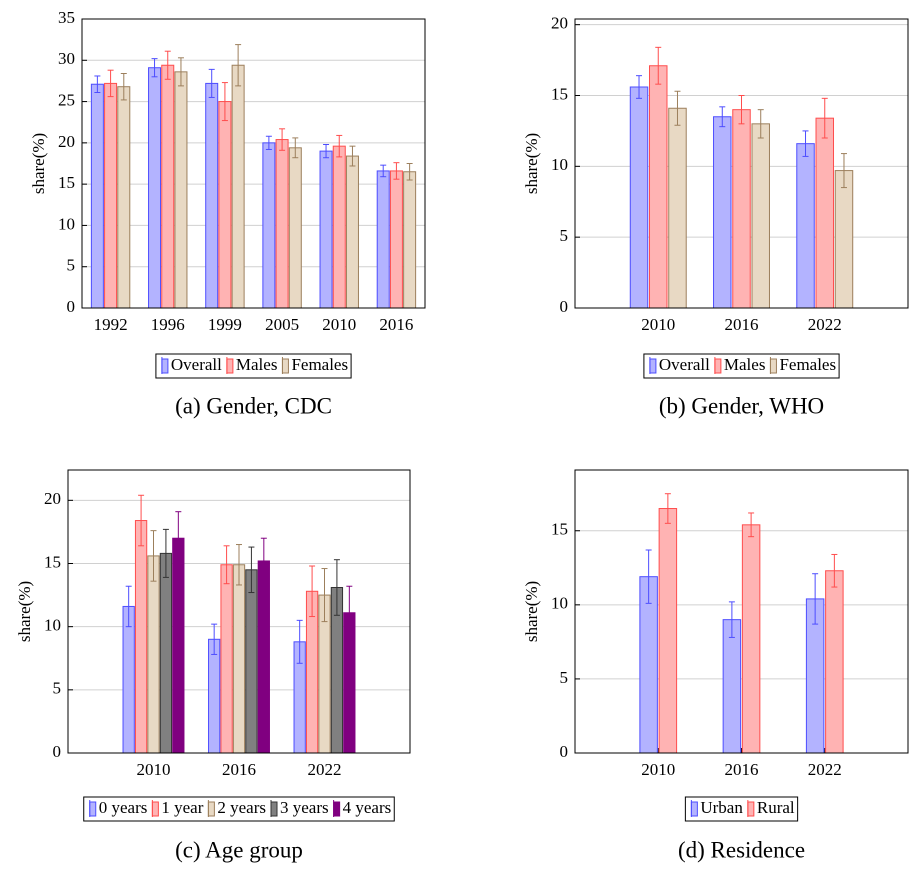 This screenshot has height=870, width=913. I want to click on legend-frame, so click(253, 366).